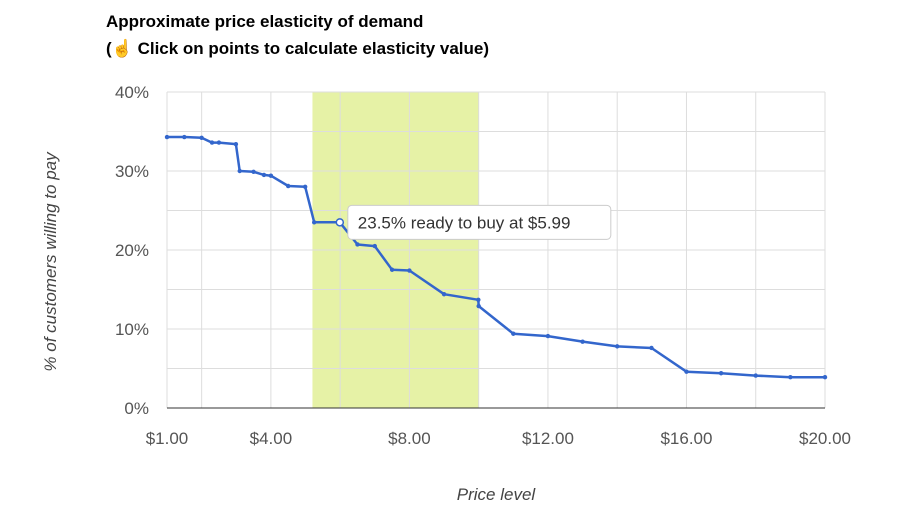  Describe the element at coordinates (825, 438) in the screenshot. I see `x-tick-label: $20.00` at that location.